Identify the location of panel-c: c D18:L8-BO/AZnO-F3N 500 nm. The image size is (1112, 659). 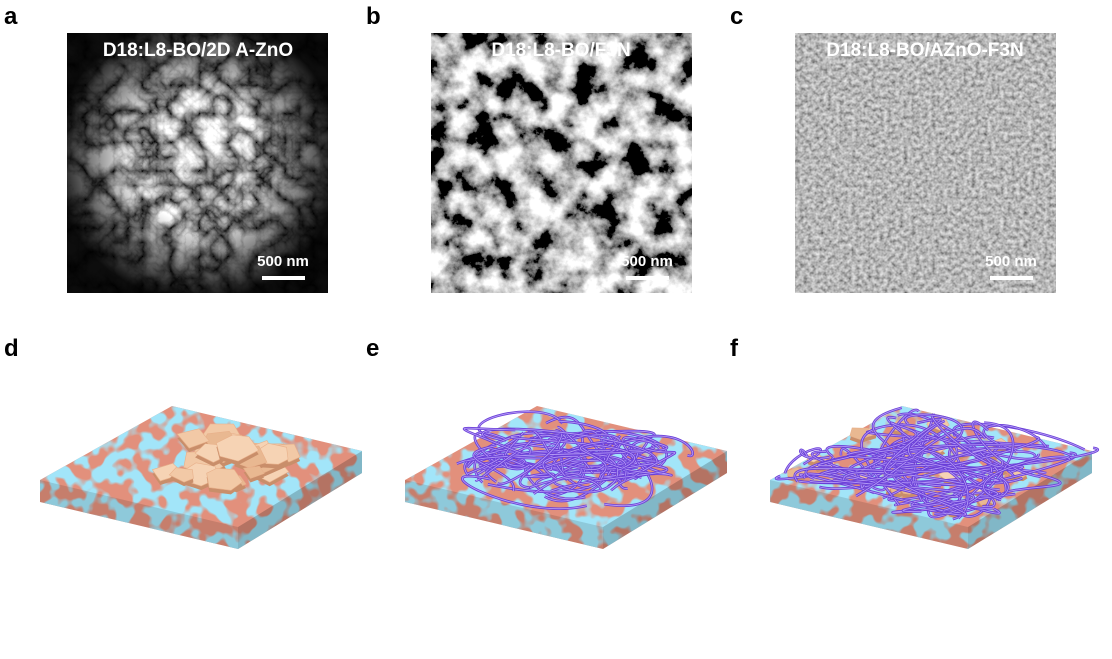
(893, 148).